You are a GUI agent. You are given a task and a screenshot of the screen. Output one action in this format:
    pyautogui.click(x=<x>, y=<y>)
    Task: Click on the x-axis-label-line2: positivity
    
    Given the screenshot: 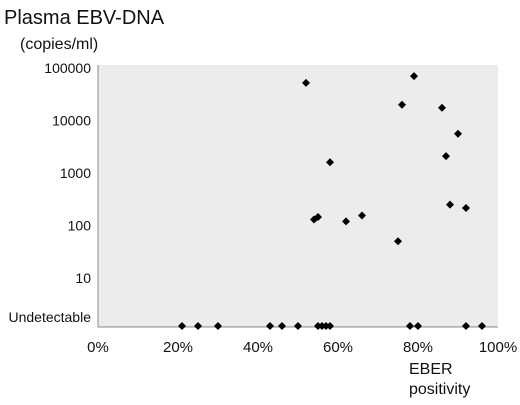 What is the action you would take?
    pyautogui.click(x=439, y=389)
    